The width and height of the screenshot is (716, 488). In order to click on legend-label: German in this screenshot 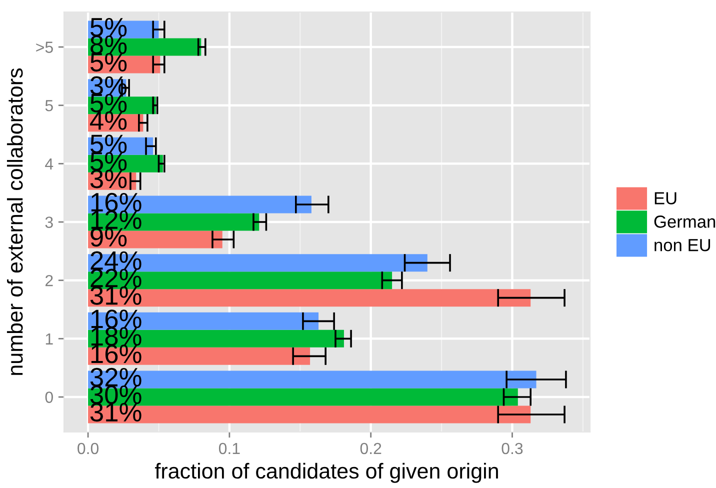, I will do `click(685, 222)`.